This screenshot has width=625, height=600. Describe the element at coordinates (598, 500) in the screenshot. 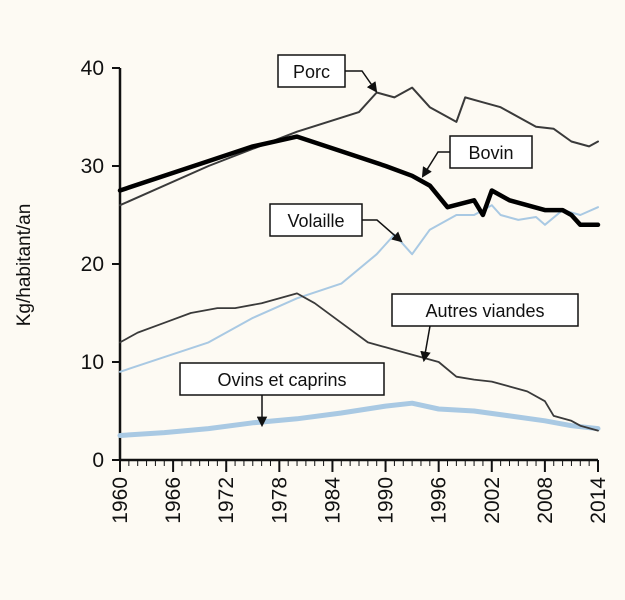

I see `x-tick-label: 2014` at that location.